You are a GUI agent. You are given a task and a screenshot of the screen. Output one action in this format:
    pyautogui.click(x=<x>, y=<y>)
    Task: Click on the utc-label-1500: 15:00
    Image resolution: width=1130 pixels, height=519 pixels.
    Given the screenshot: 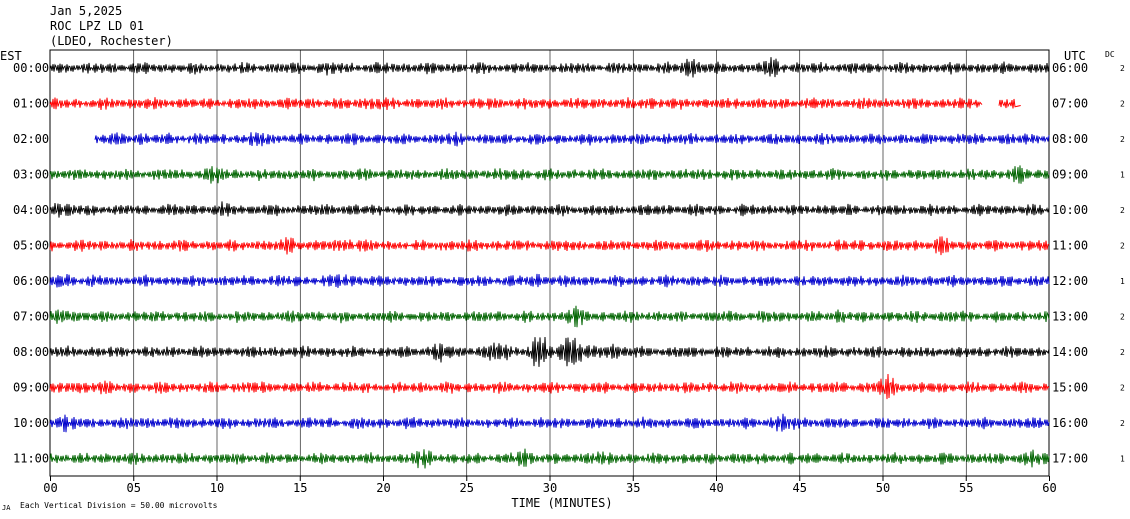 What is the action you would take?
    pyautogui.click(x=1070, y=388)
    